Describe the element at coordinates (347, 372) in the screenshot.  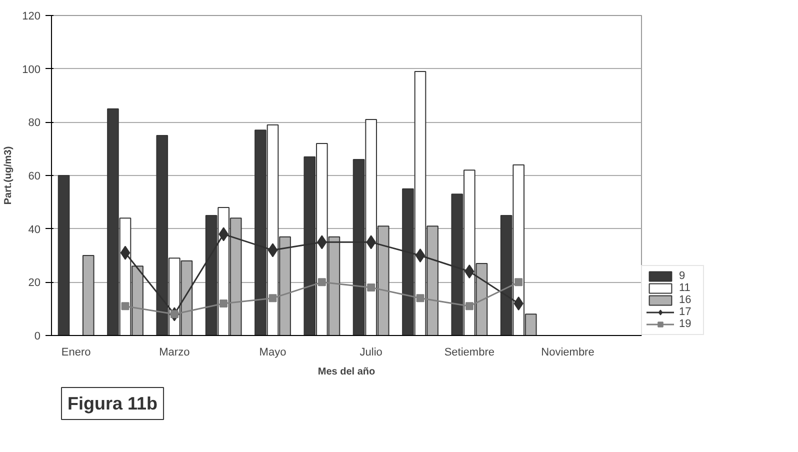
I see `x-axis-title: Mes del año` at that location.